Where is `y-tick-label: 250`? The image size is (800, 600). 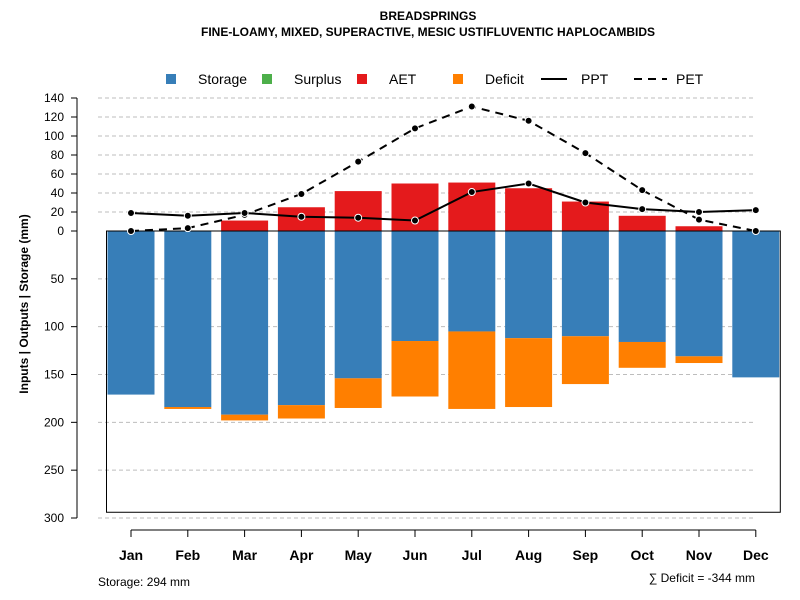 y-tick-label: 250 is located at coordinates (54, 470).